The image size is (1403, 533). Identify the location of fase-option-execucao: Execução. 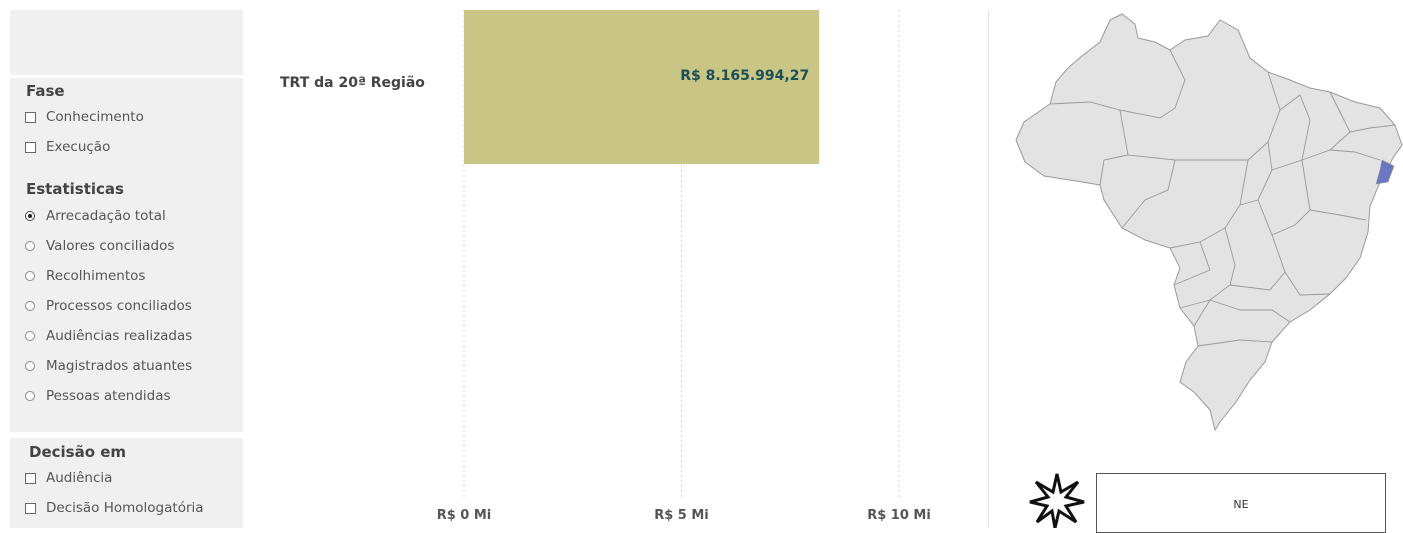
(67, 147).